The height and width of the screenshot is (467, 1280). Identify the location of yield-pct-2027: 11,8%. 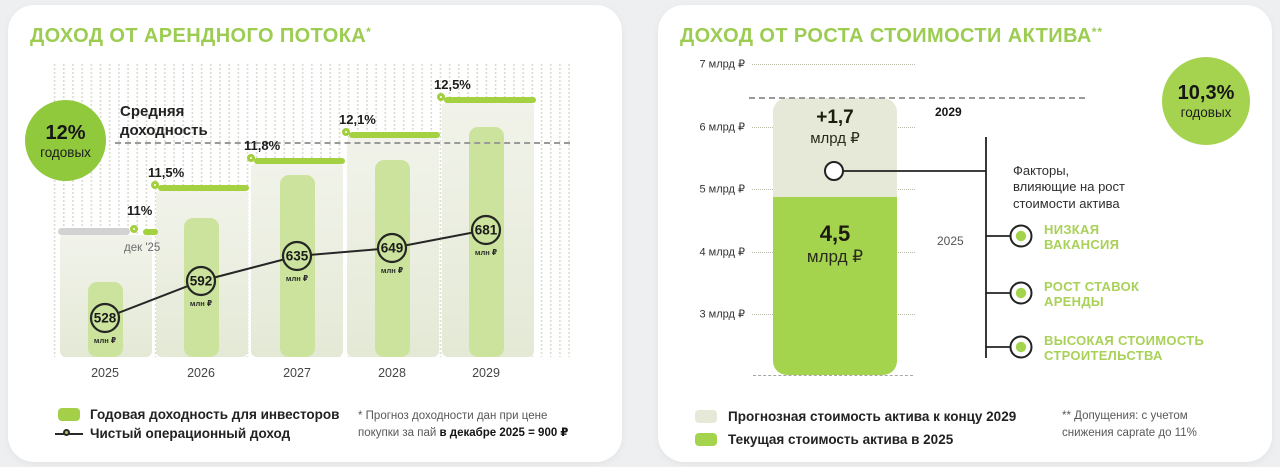
(262, 145).